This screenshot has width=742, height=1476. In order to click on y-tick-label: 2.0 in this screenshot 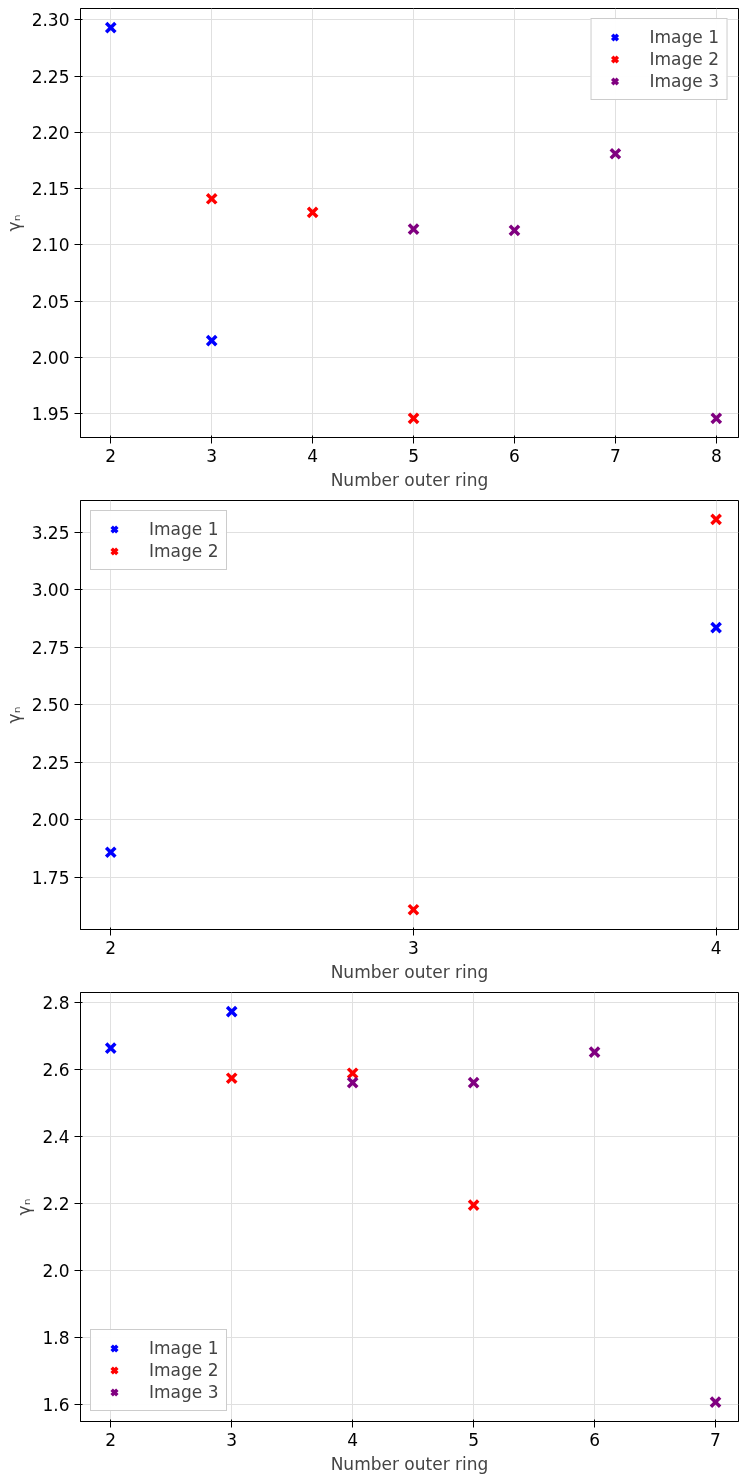, I will do `click(56, 1271)`.